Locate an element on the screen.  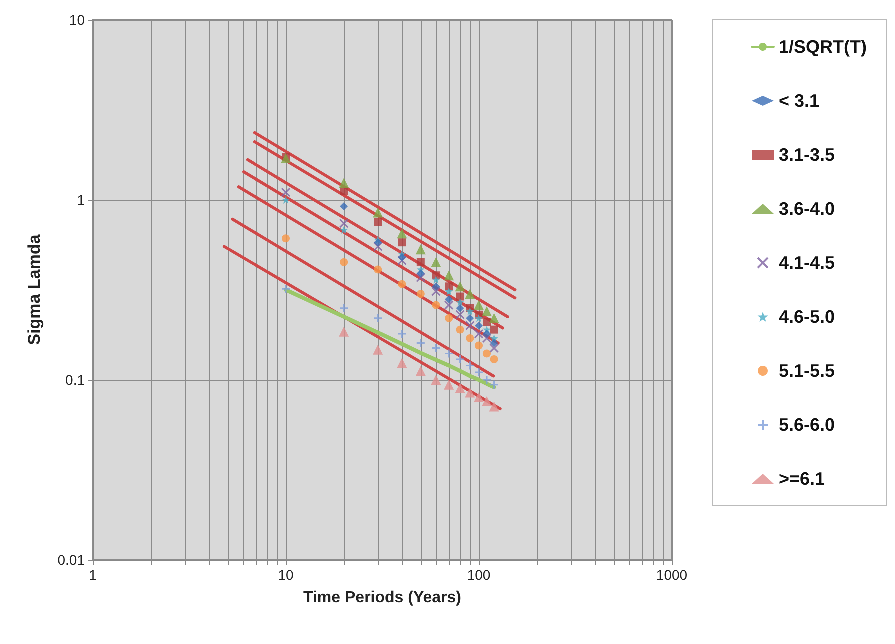
x-axis-title: Time Periods (Years) is located at coordinates (383, 598).